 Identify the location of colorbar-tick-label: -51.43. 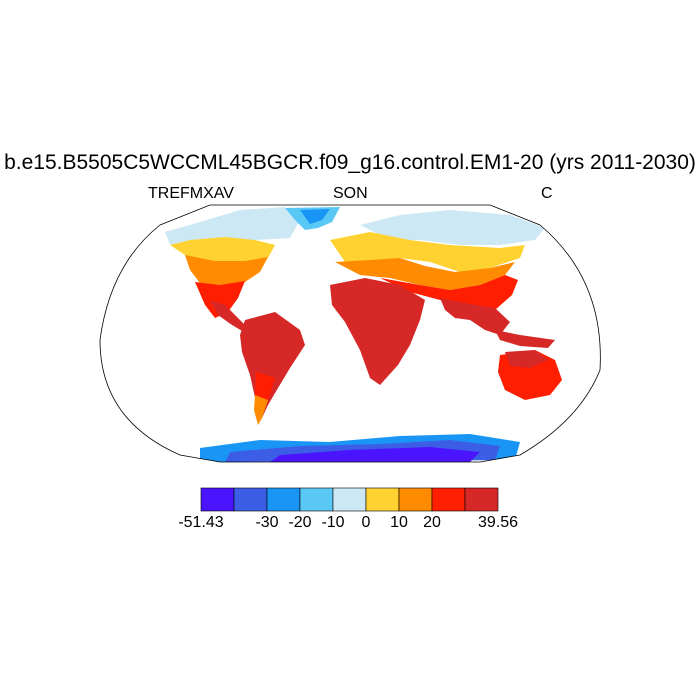
(201, 522).